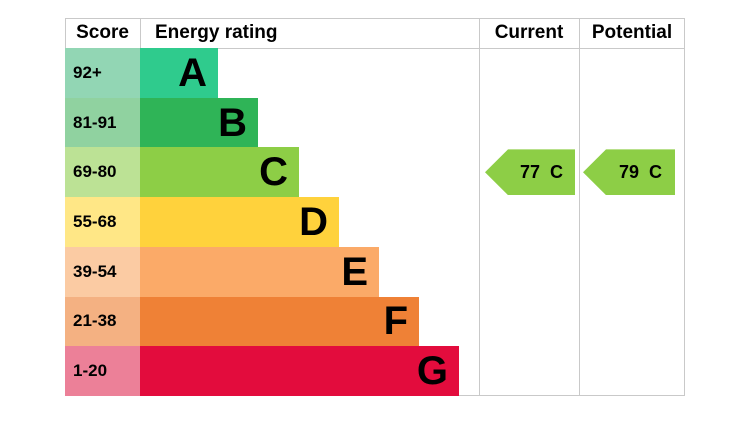 The width and height of the screenshot is (751, 426). Describe the element at coordinates (354, 271) in the screenshot. I see `band-letter: E` at that location.